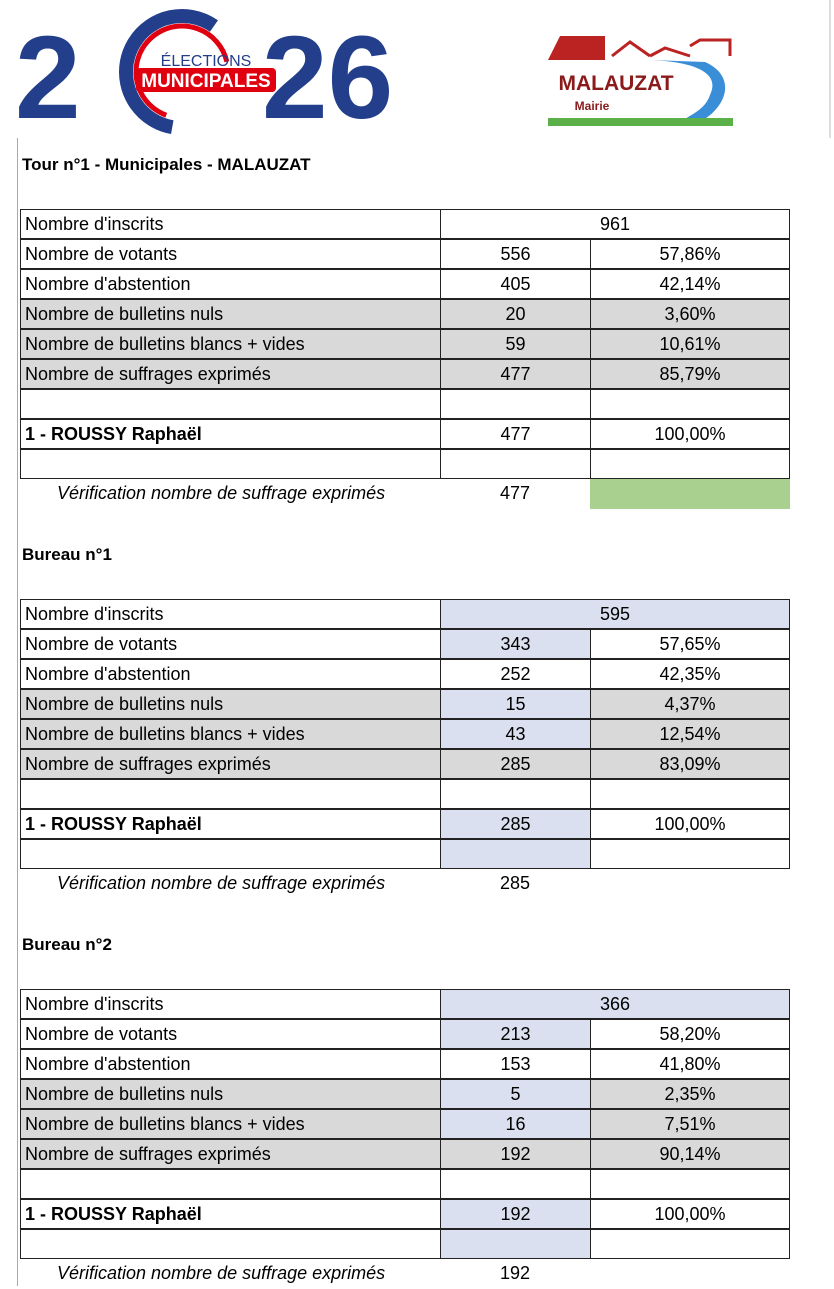 Image resolution: width=834 pixels, height=1289 pixels. What do you see at coordinates (515, 1124) in the screenshot?
I see `row-value: 16` at bounding box center [515, 1124].